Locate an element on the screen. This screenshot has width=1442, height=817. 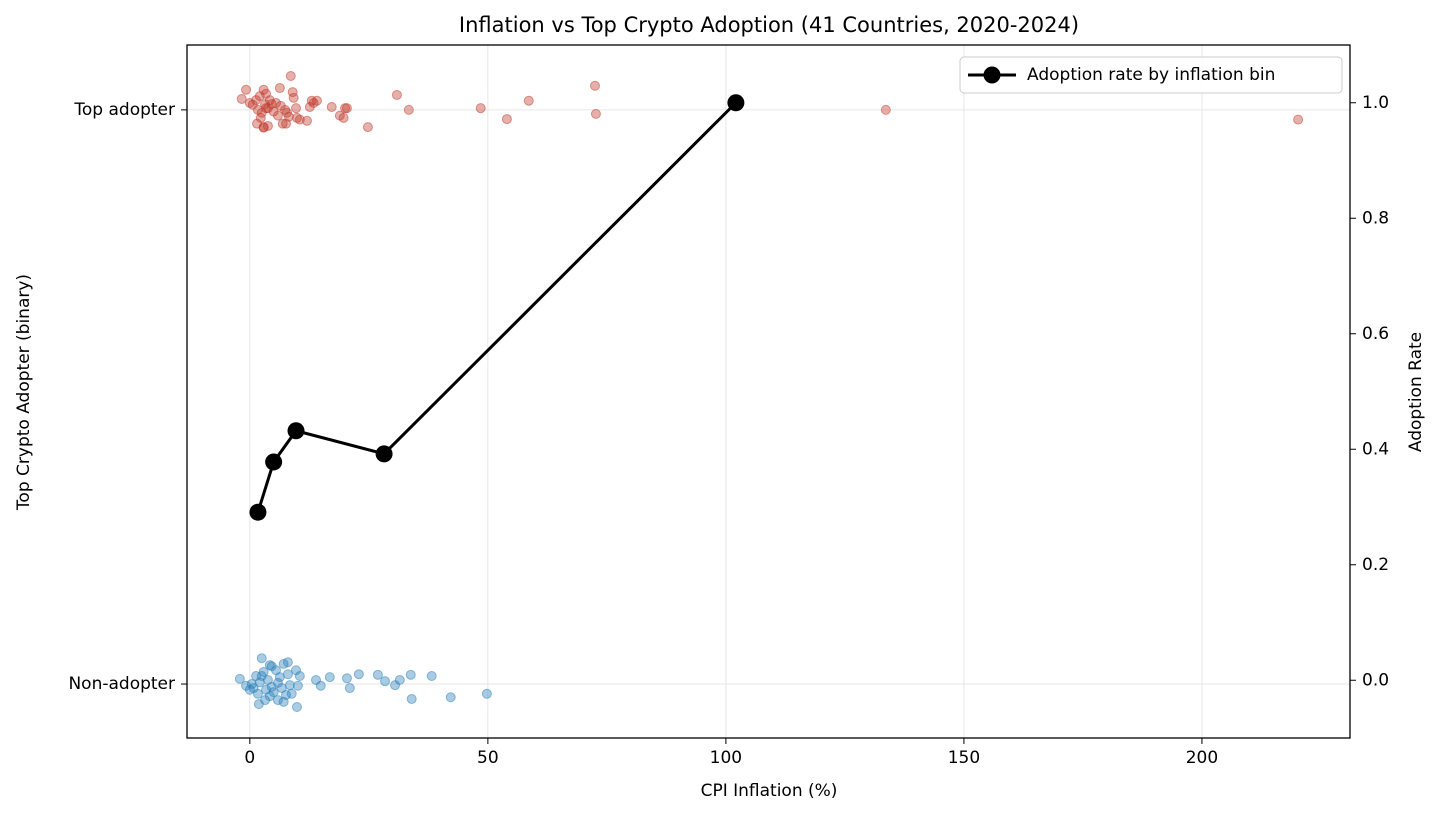
legend-box is located at coordinates (1151, 75).